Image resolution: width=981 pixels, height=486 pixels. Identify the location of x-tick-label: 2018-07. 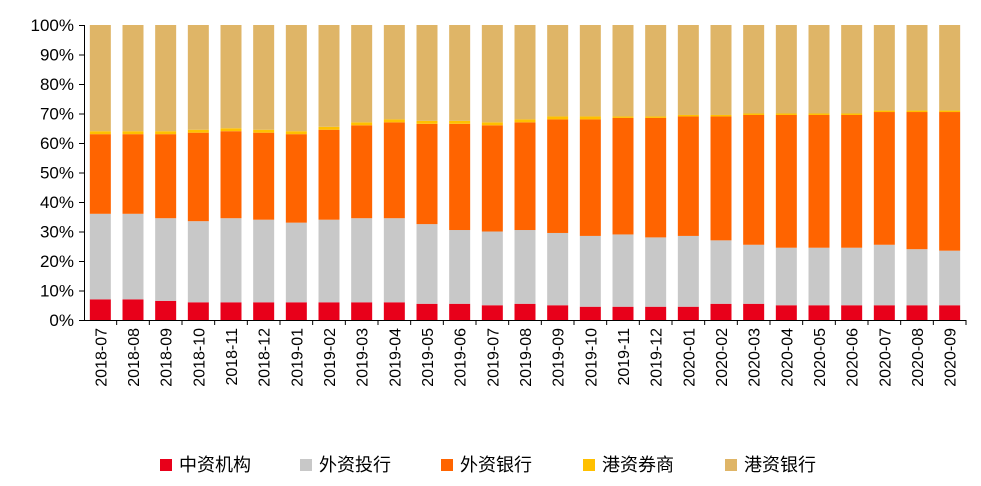
(101, 357).